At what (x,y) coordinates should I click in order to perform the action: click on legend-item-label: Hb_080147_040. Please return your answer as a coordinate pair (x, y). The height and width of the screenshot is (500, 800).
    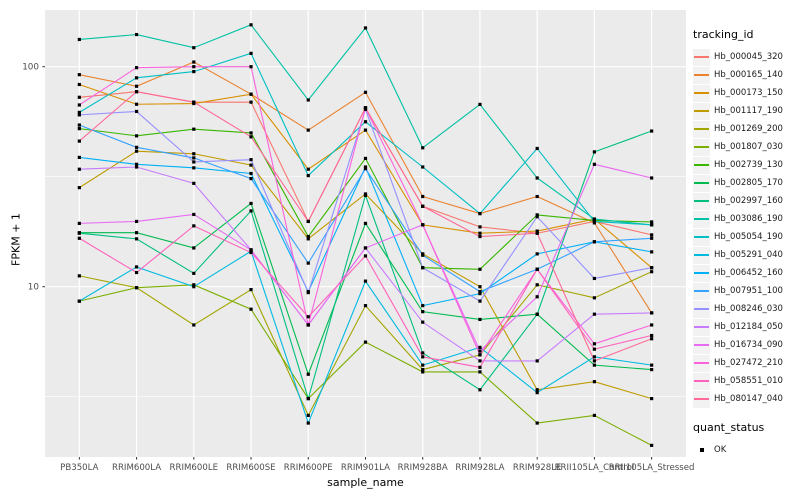
    Looking at the image, I should click on (748, 399).